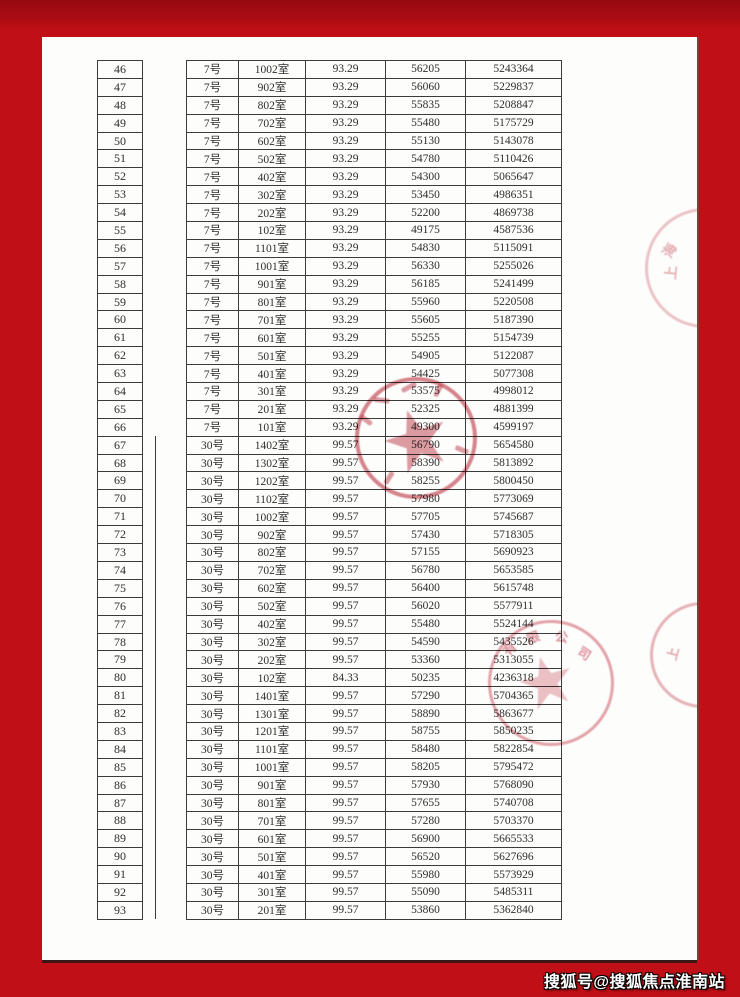  I want to click on unit-price: 55255, so click(425, 338).